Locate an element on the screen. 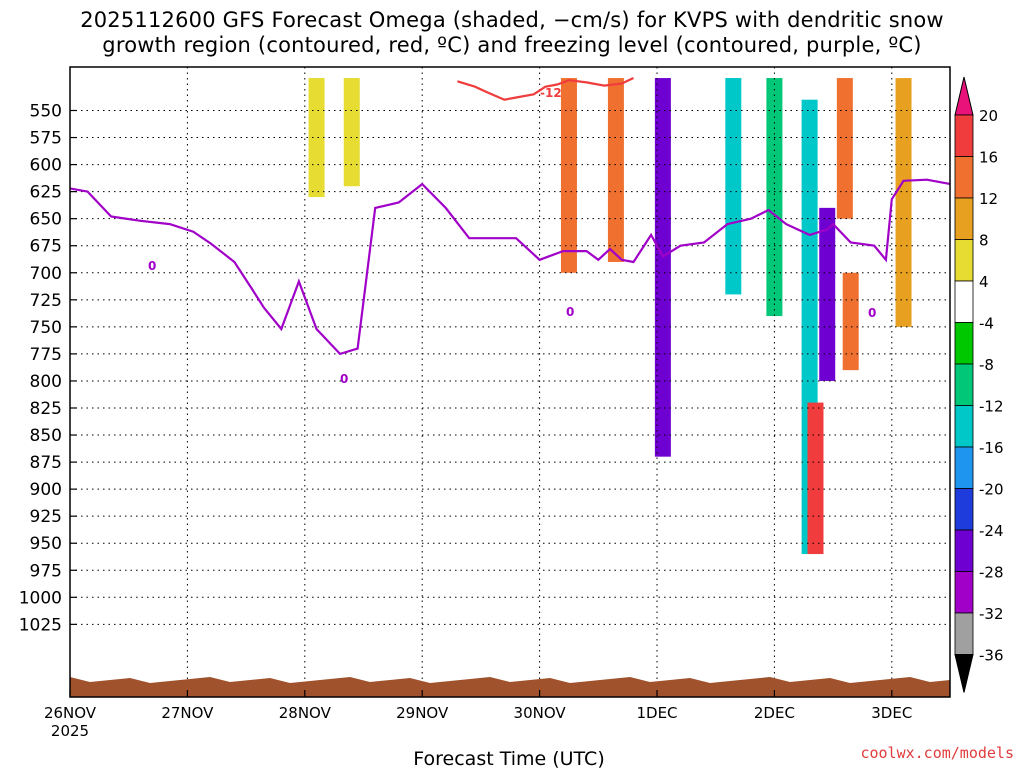 This screenshot has width=1024, height=768. x-tick-label: 2DEC is located at coordinates (774, 713).